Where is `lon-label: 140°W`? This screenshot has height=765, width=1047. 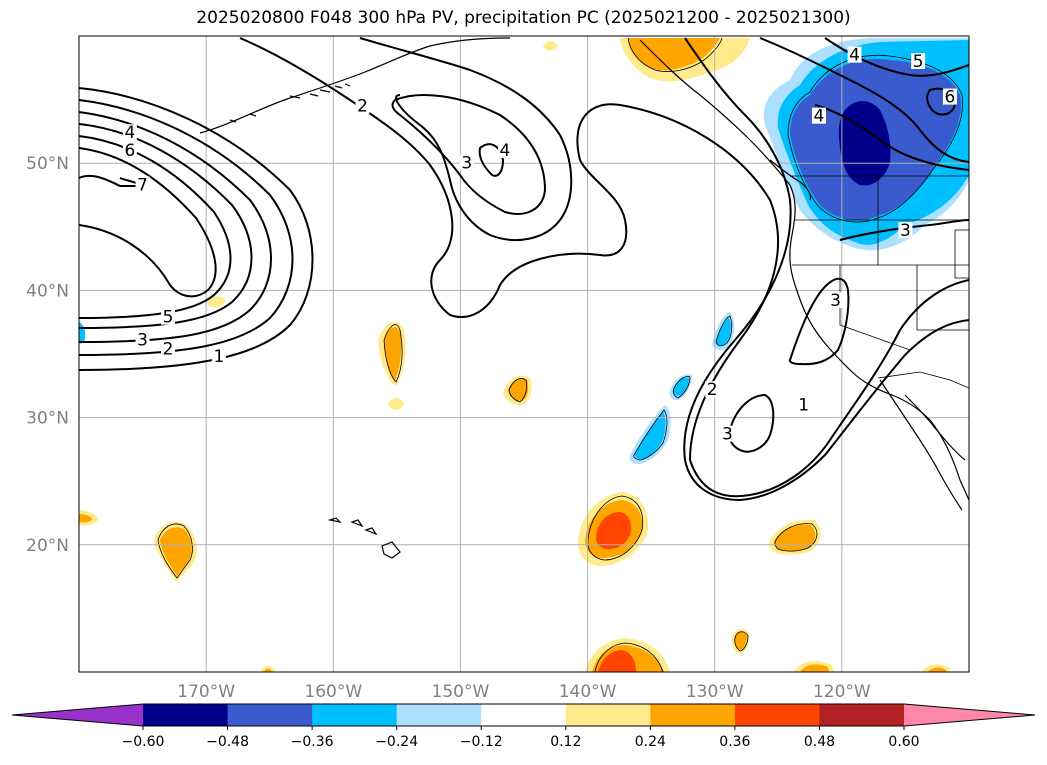 lon-label: 140°W is located at coordinates (588, 692).